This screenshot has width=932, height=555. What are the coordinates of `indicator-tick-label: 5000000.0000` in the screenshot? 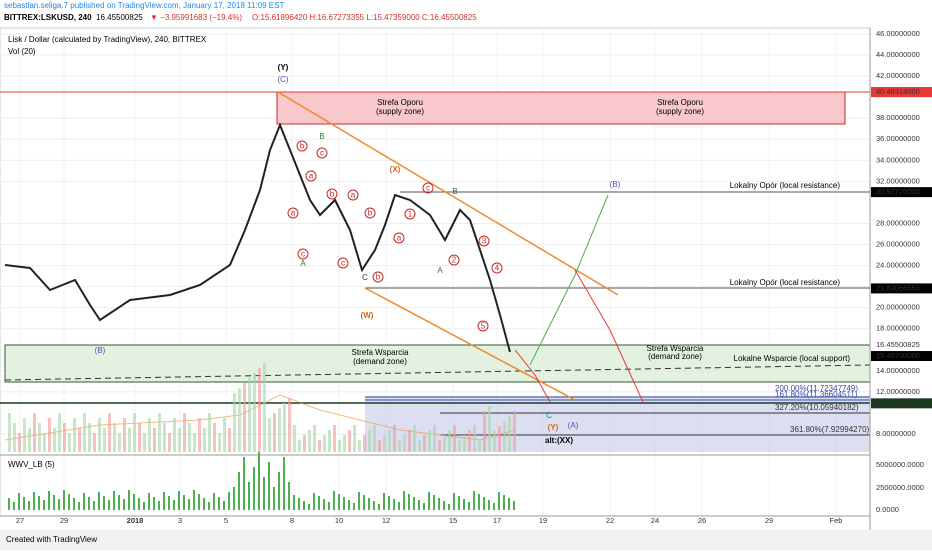 It's located at (900, 464).